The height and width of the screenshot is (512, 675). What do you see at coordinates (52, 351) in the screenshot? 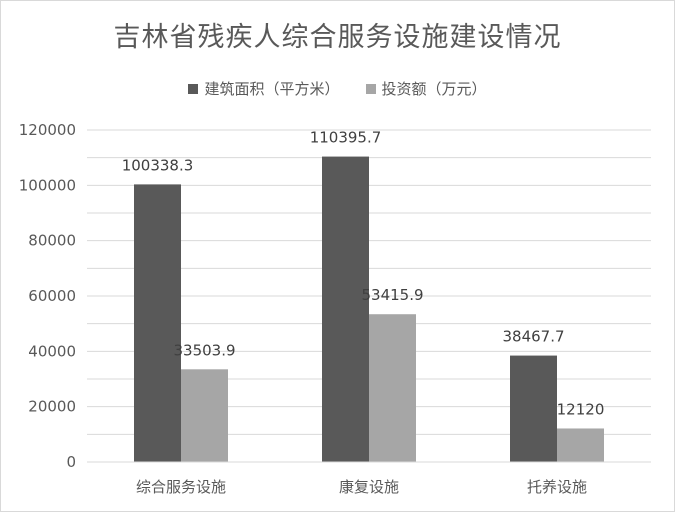
I see `y-tick-label: 40000` at bounding box center [52, 351].